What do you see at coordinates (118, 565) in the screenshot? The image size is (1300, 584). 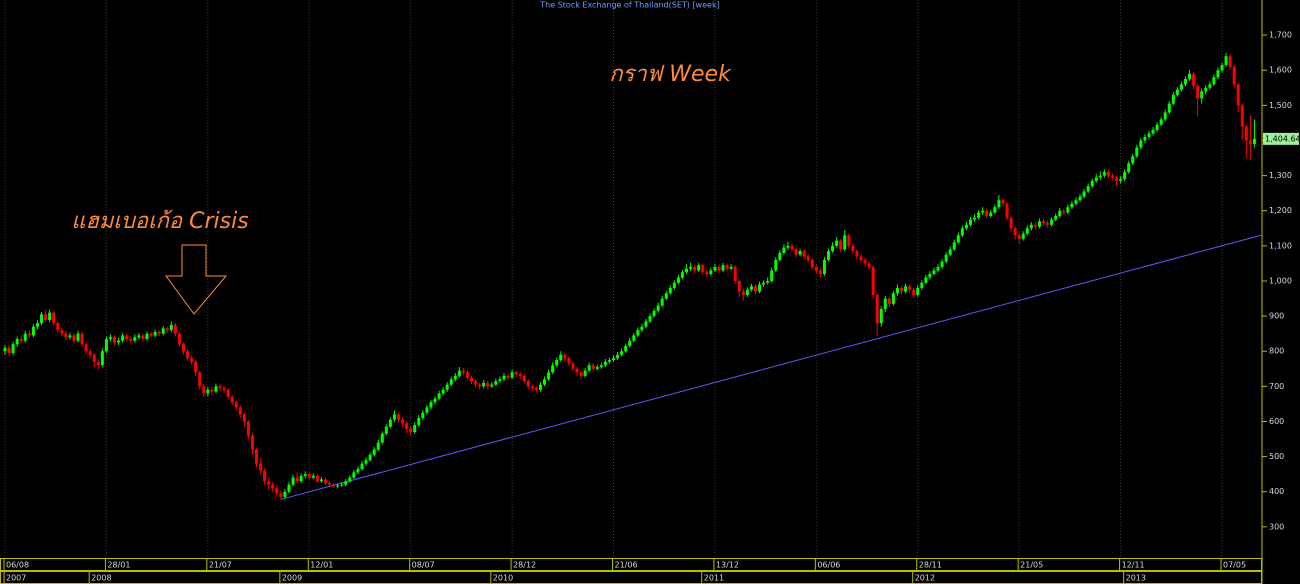 I see `x-tick-label: 28/01` at bounding box center [118, 565].